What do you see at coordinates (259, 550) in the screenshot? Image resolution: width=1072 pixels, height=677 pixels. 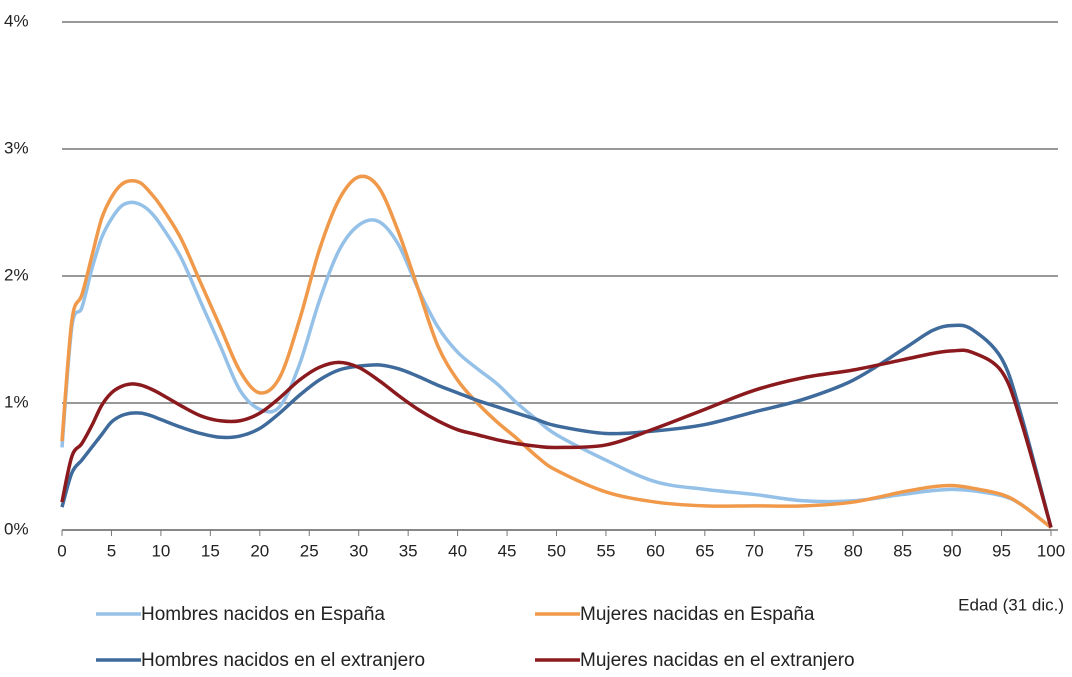 I see `x-tick-label: 20` at bounding box center [259, 550].